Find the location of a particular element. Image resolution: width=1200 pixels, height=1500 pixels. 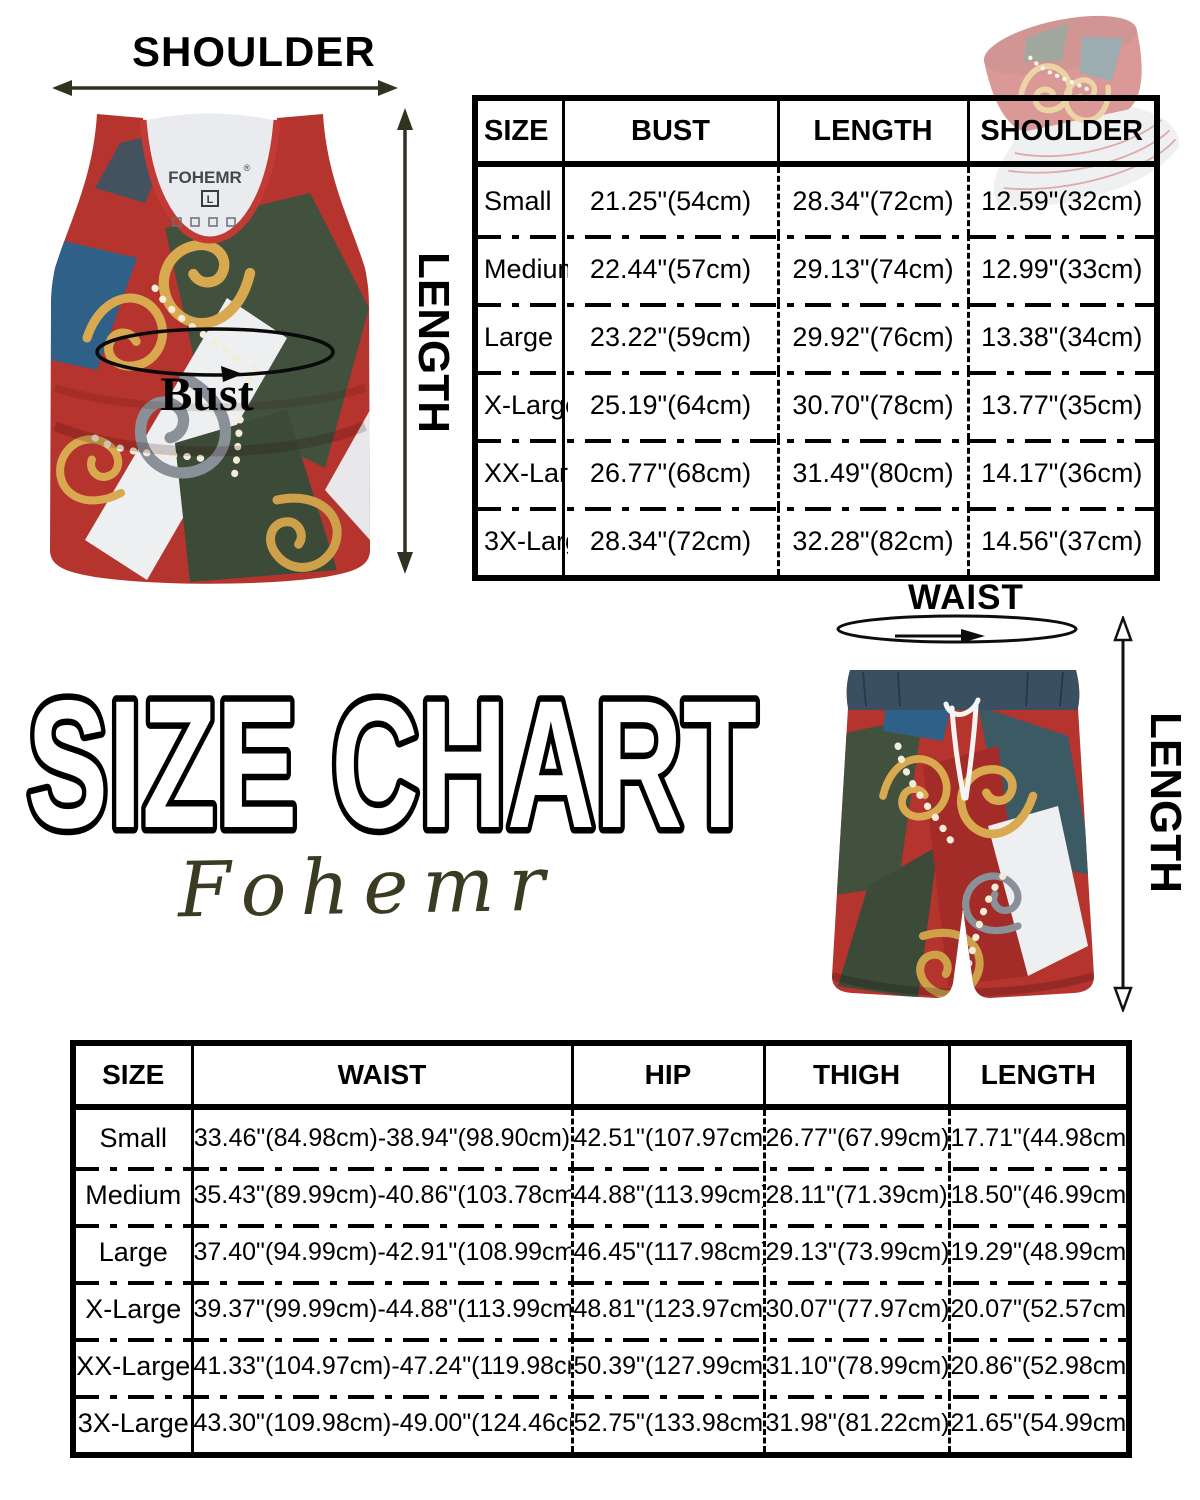

thigh-cell: 30.07"(77.97cm) is located at coordinates (855, 1309).